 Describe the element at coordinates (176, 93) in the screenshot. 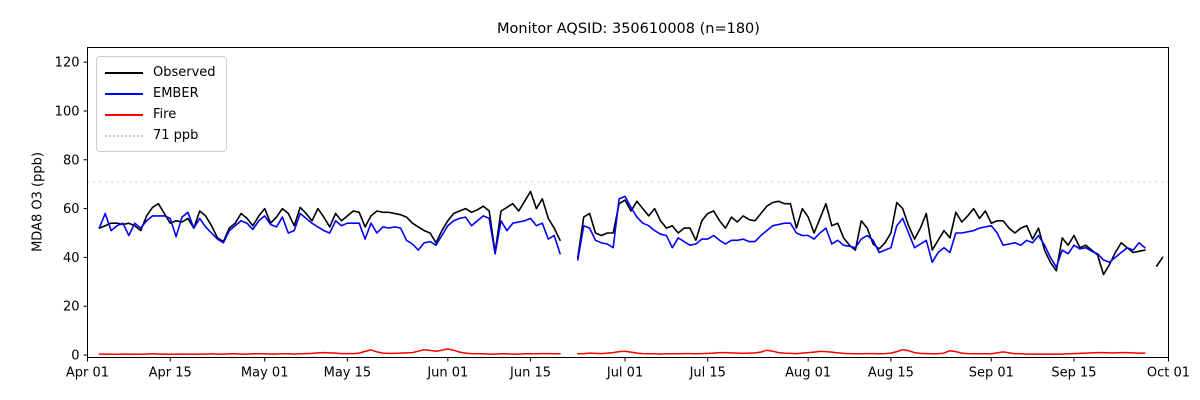

I see `legend-label: EMBER` at that location.